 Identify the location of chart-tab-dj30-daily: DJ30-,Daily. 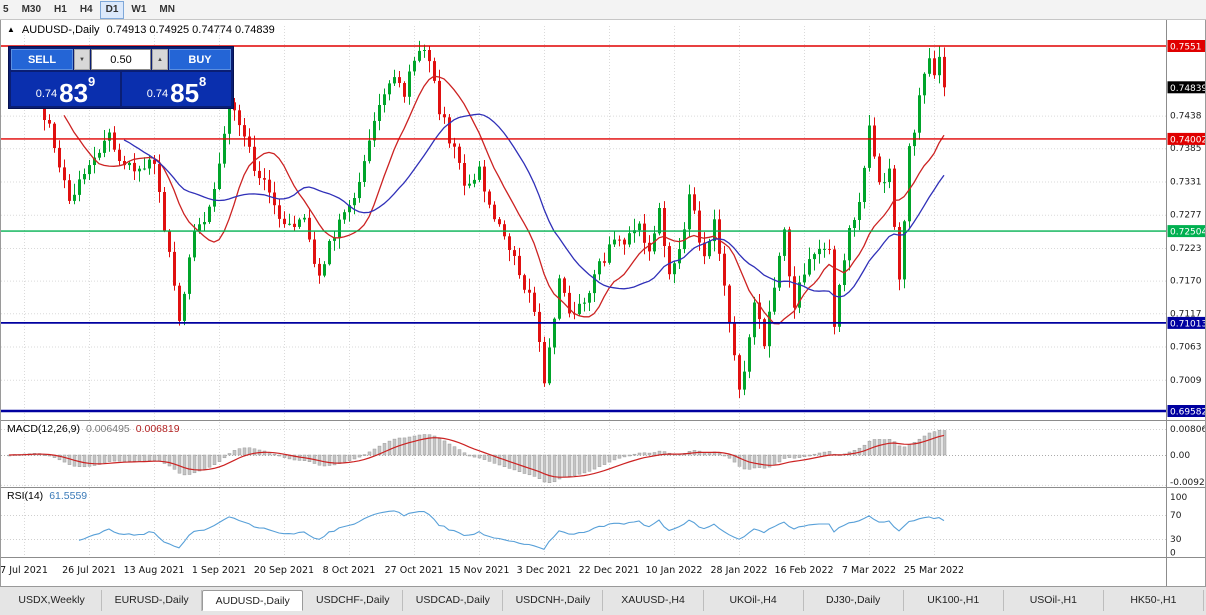
(854, 600).